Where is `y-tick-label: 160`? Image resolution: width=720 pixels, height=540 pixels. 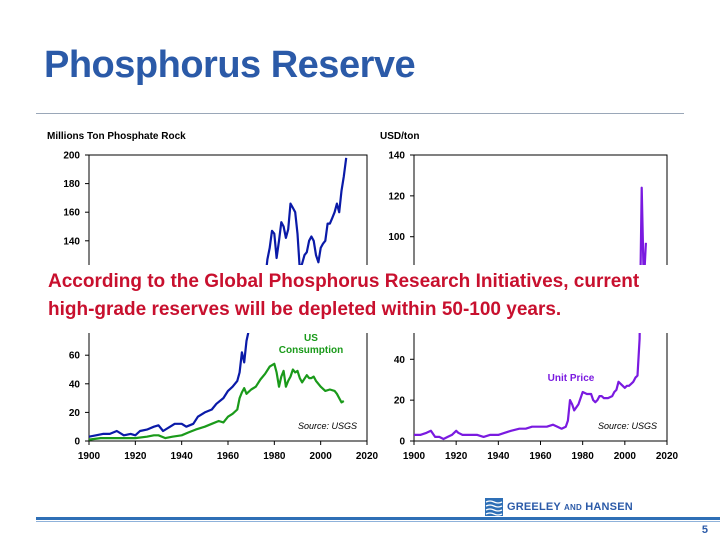 y-tick-label: 160 is located at coordinates (71, 213).